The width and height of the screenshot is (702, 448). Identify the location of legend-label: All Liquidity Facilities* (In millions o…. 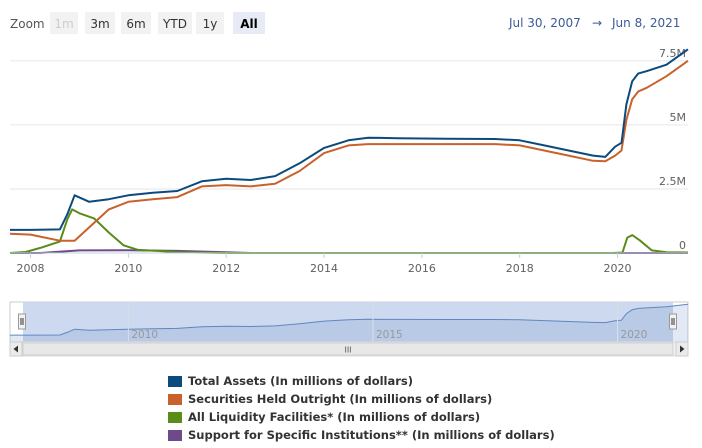
(334, 417).